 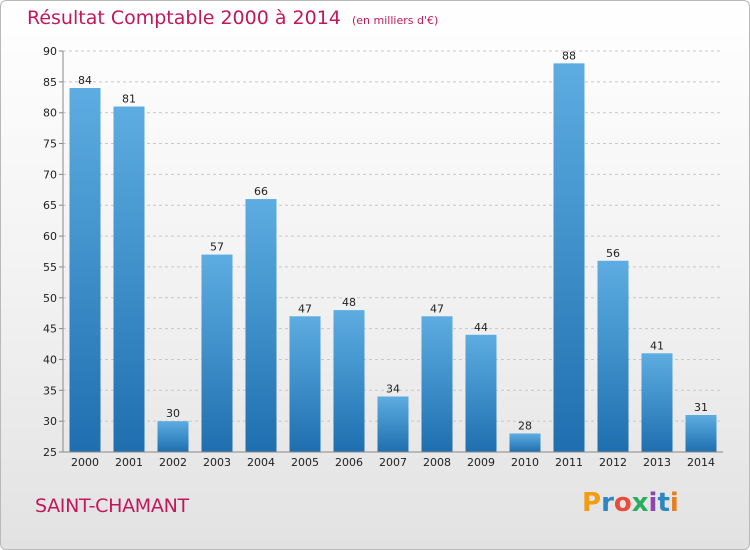 I want to click on proxiti-logo: Proxiti, so click(x=630, y=503).